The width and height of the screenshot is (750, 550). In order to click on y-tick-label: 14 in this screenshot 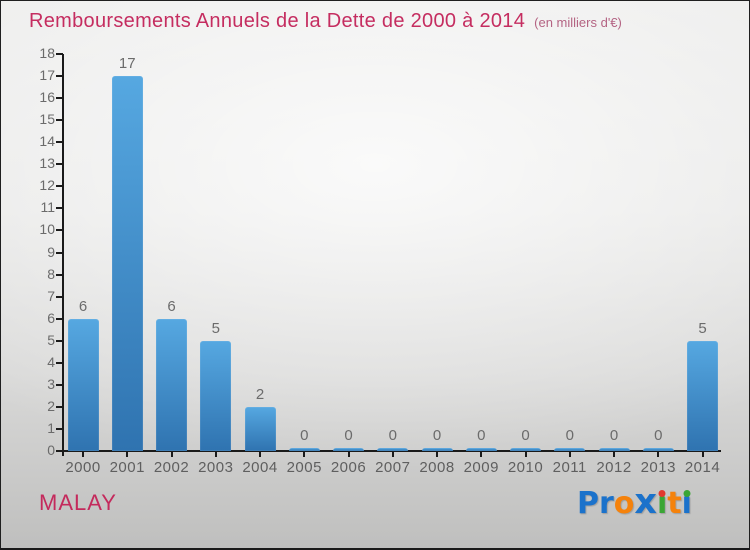, I will do `click(47, 141)`.